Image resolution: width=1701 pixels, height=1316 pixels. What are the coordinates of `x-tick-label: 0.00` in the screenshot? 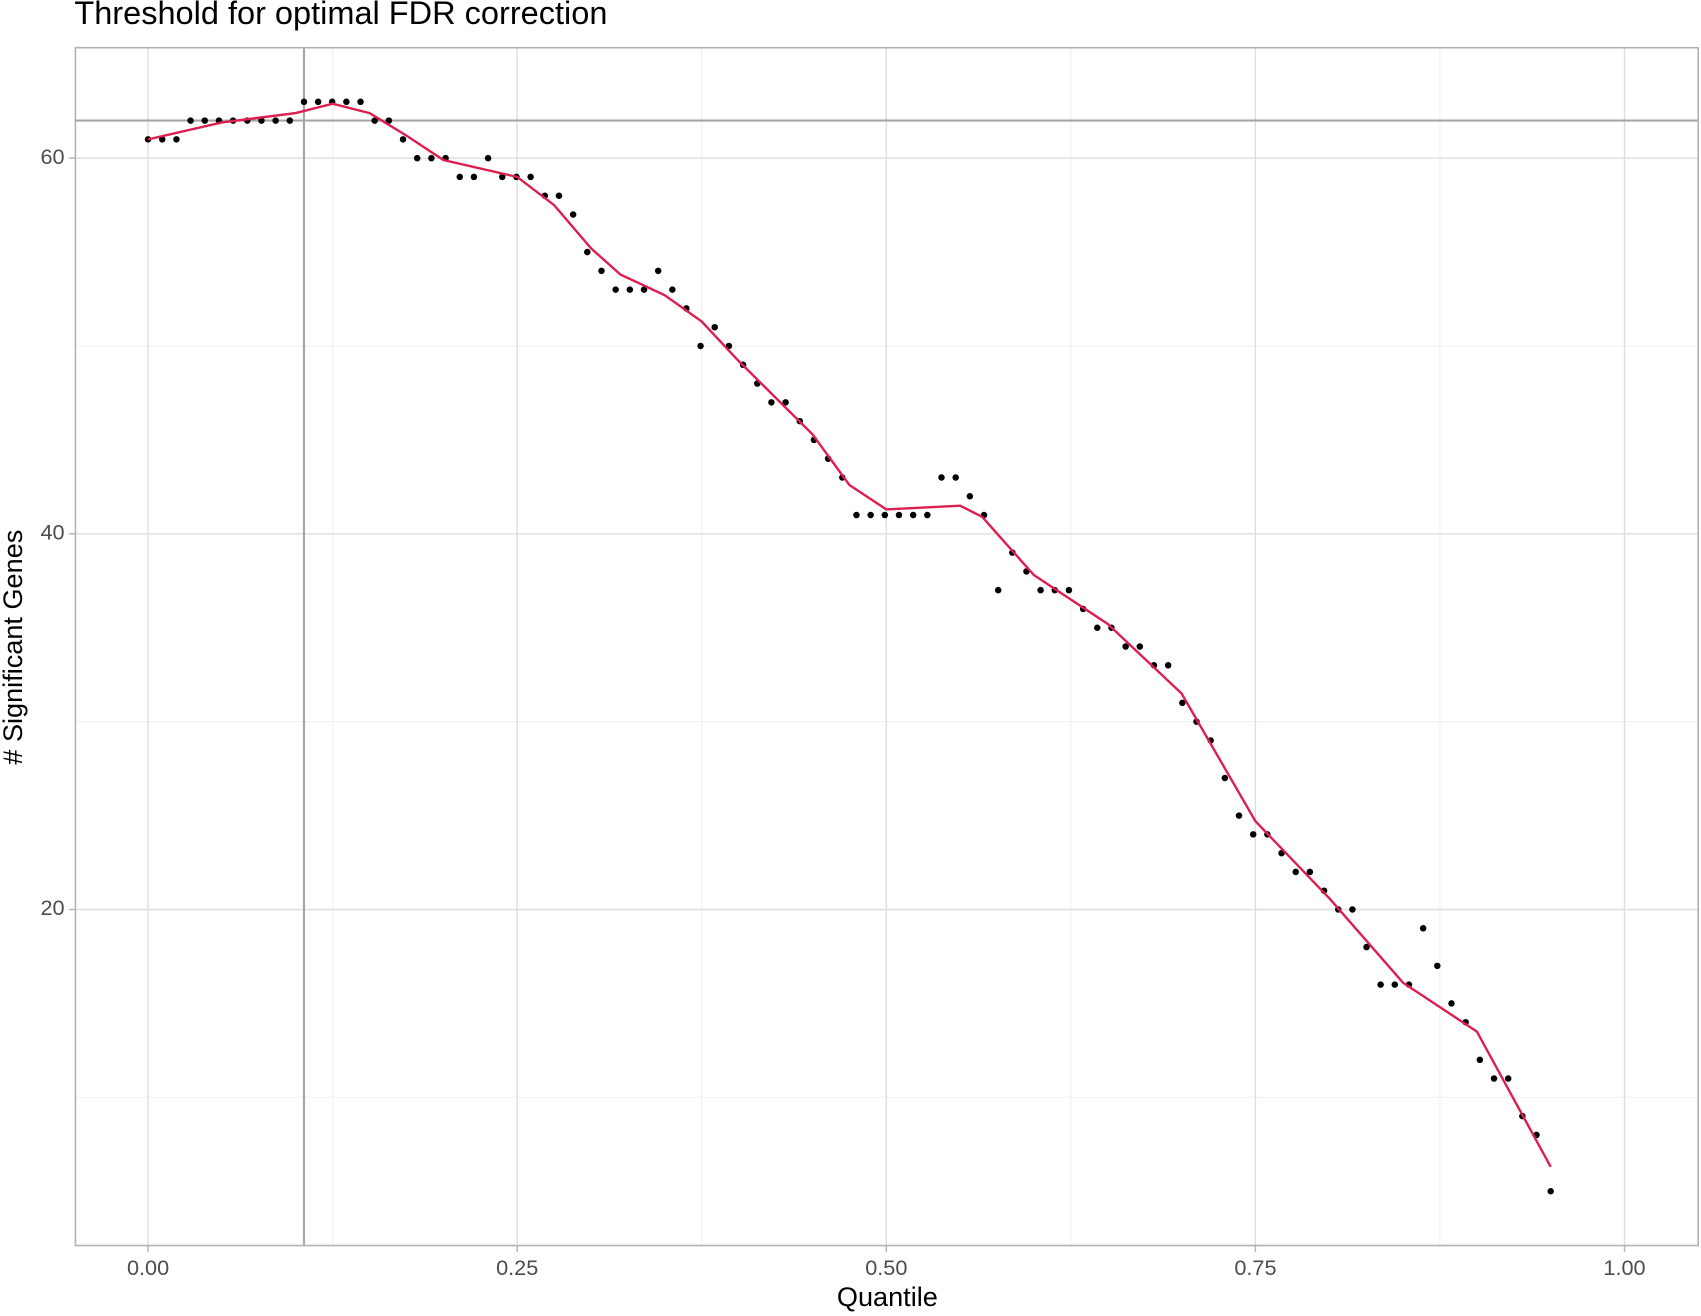 It's located at (148, 1267).